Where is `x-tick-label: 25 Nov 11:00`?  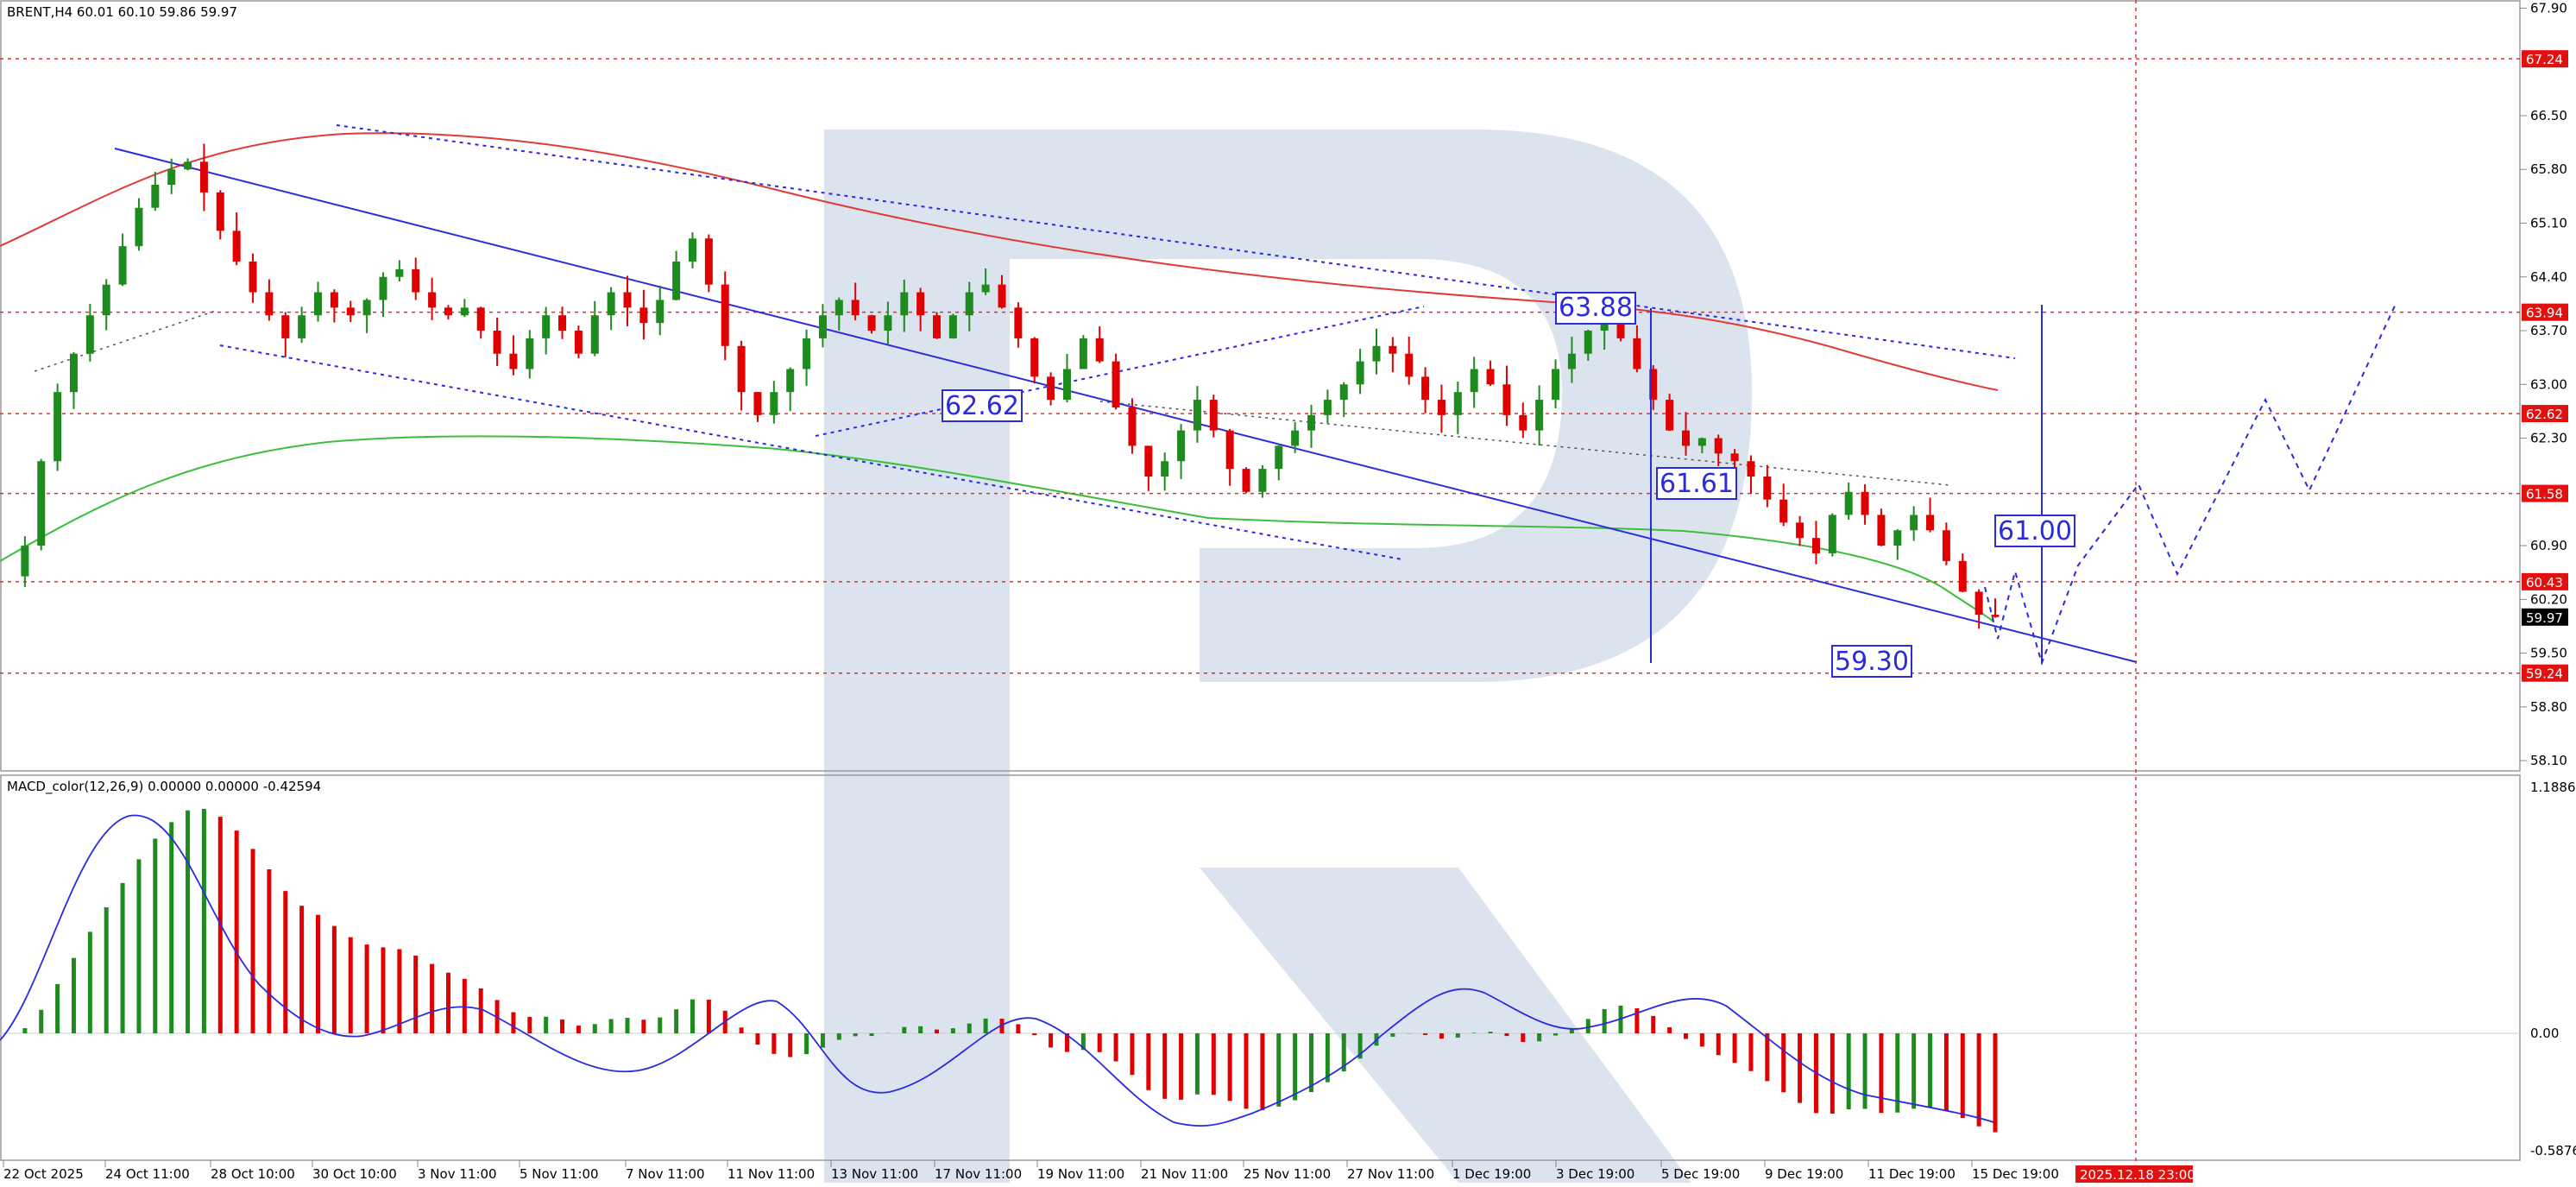 x-tick-label: 25 Nov 11:00 is located at coordinates (1287, 1174).